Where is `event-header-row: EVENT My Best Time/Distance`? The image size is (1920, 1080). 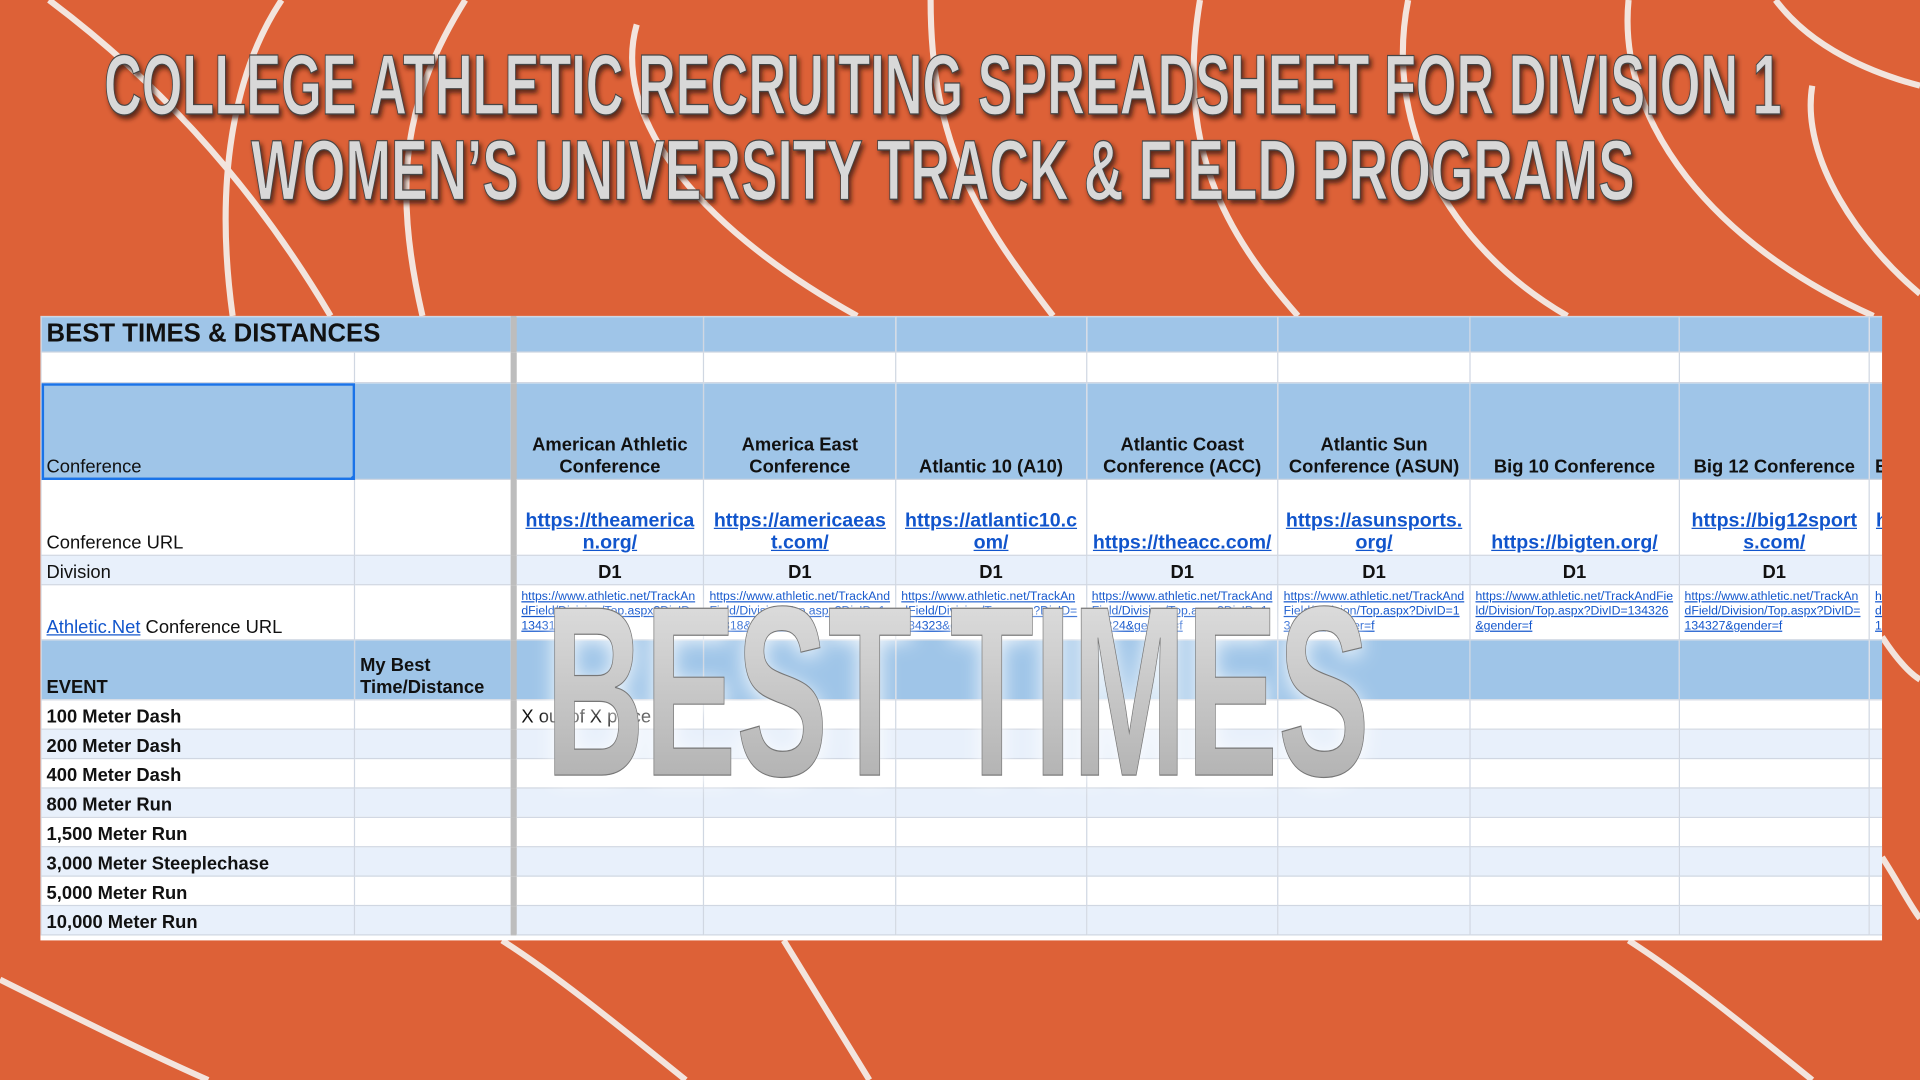 event-header-row: EVENT My Best Time/Distance is located at coordinates (961, 670).